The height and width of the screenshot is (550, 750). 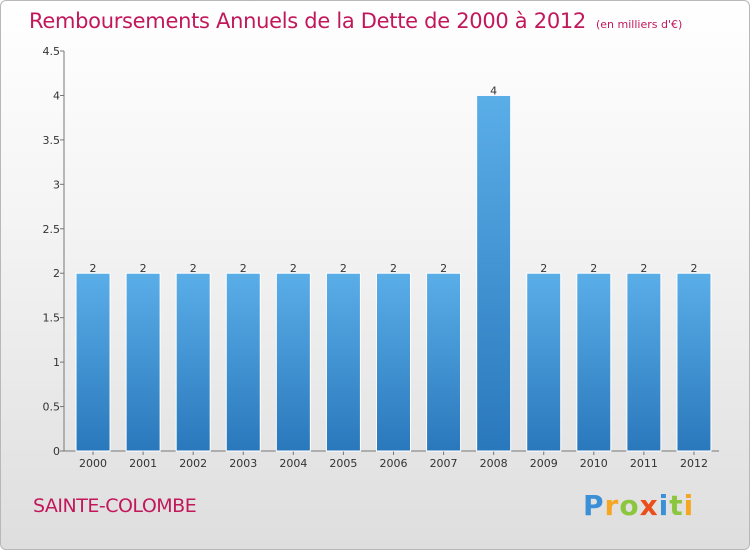 I want to click on x-tick-label: 2012, so click(x=694, y=463).